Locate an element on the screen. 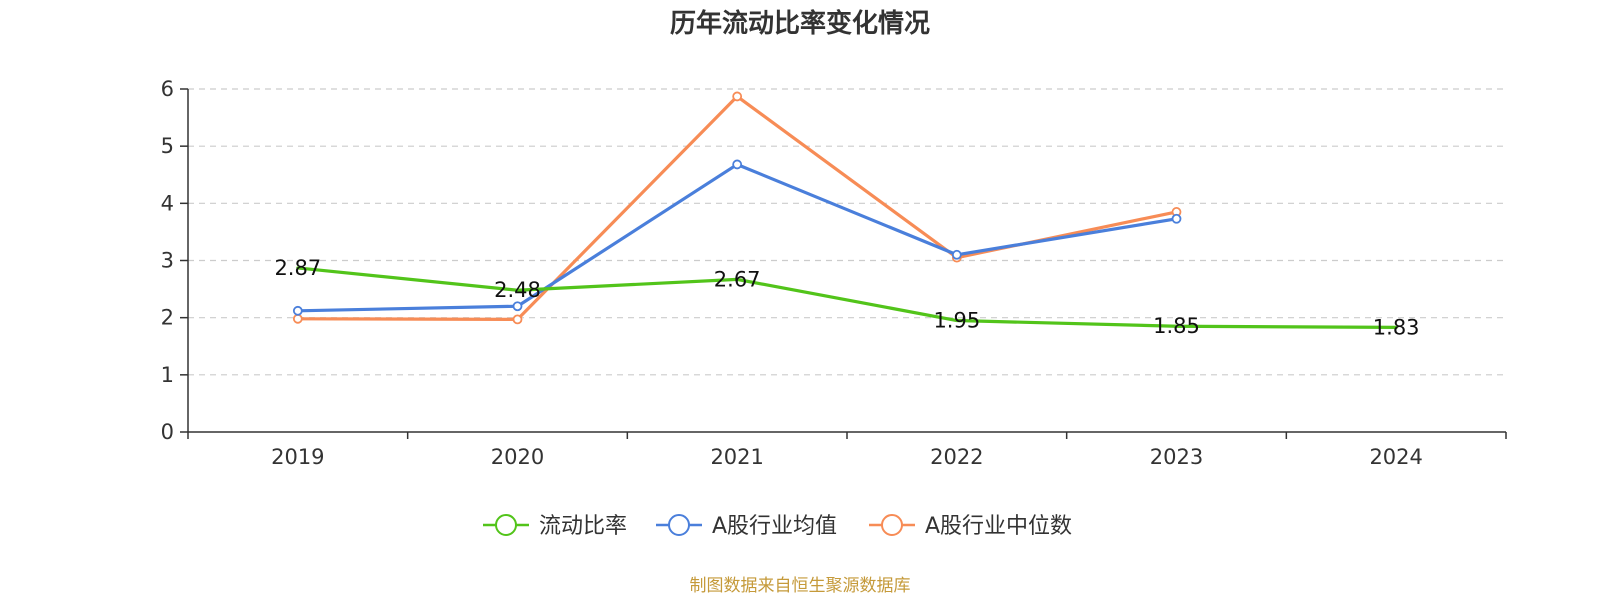 Image resolution: width=1600 pixels, height=600 pixels. y-tick-label: 2 is located at coordinates (167, 318).